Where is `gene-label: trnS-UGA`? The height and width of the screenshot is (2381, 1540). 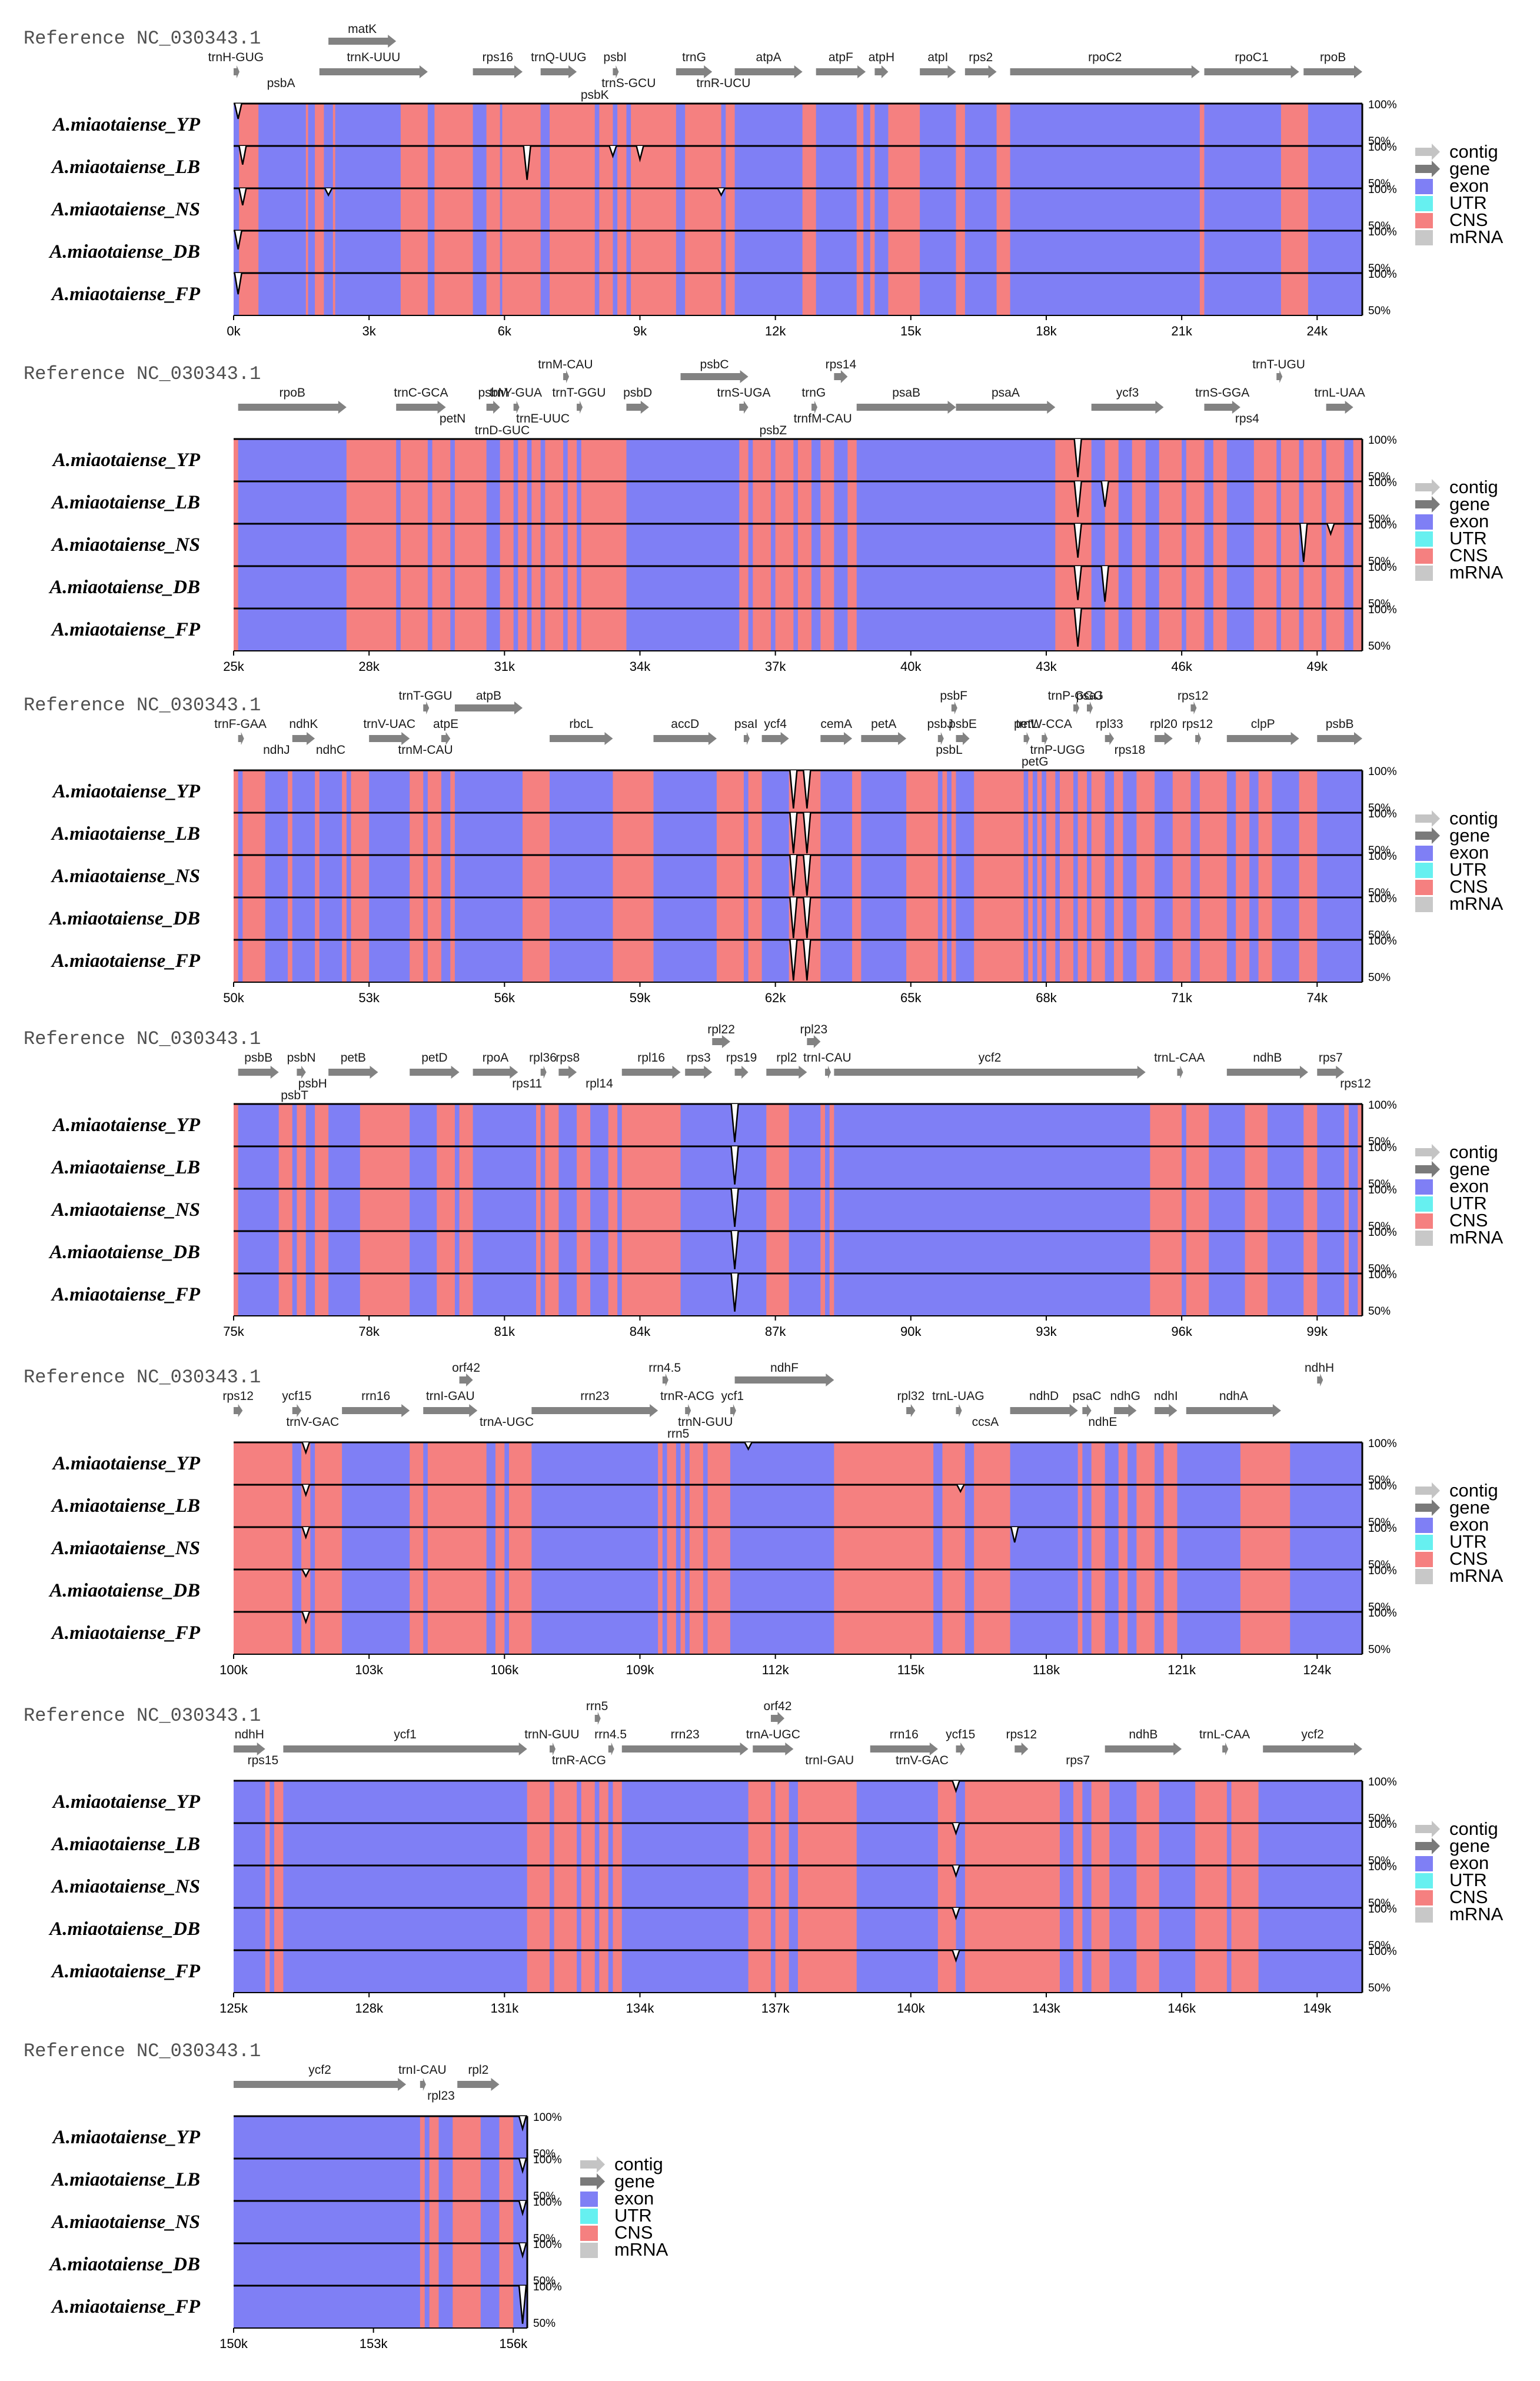 gene-label: trnS-UGA is located at coordinates (743, 393).